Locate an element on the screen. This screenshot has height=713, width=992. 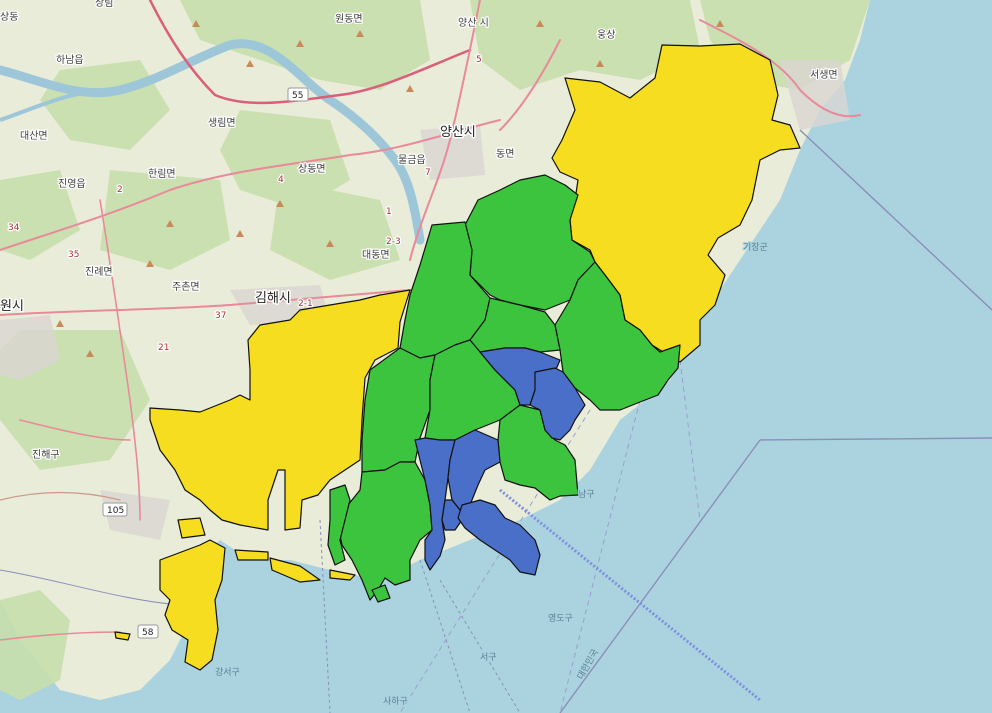
route-shield-55: 55 is located at coordinates (298, 94).